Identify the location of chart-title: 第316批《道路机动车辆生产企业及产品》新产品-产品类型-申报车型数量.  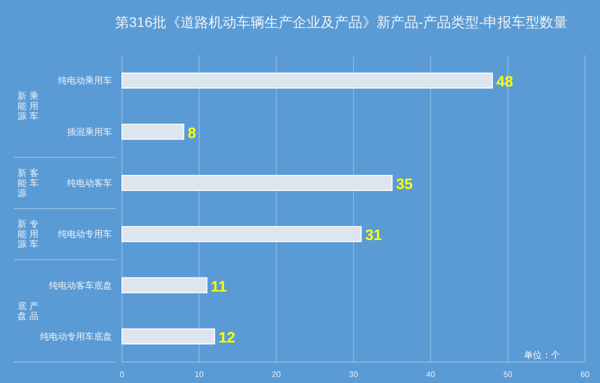
(341, 22).